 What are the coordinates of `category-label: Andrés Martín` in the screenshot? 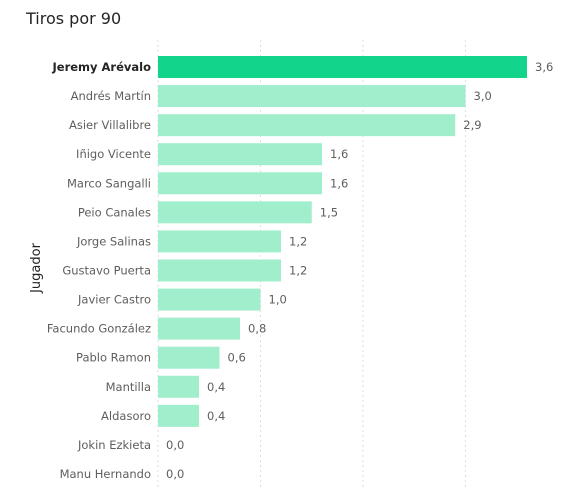 It's located at (111, 96).